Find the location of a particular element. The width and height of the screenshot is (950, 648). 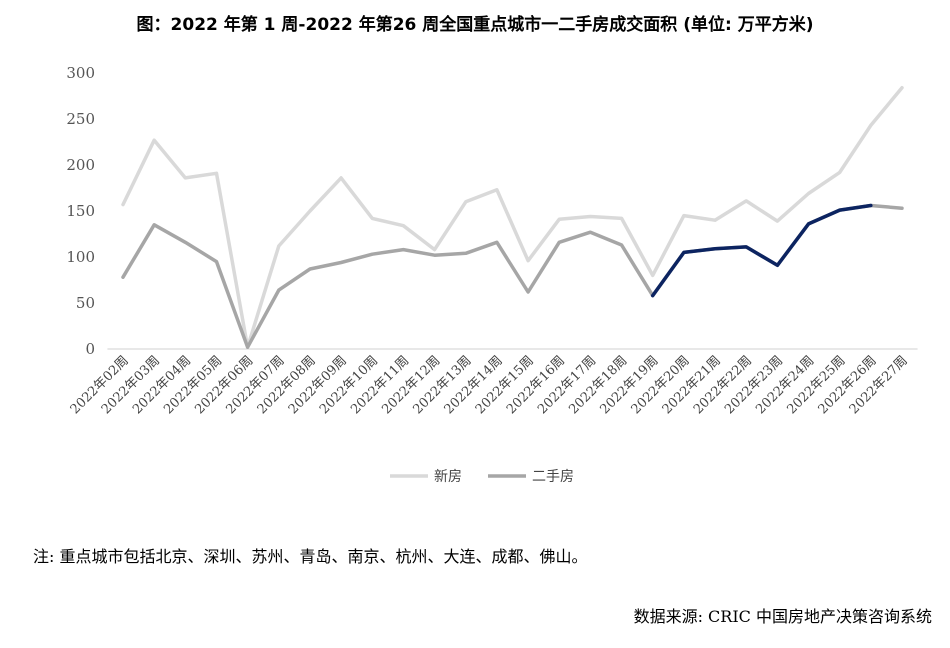

y-tick-label: 150 is located at coordinates (80, 211).